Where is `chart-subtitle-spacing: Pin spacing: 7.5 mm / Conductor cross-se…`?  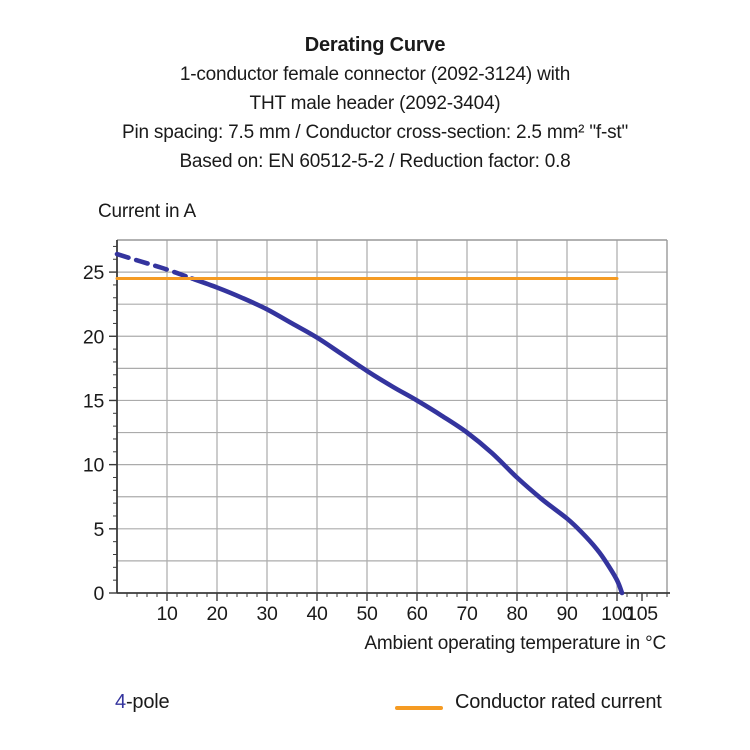
chart-subtitle-spacing: Pin spacing: 7.5 mm / Conductor cross-se… is located at coordinates (374, 132).